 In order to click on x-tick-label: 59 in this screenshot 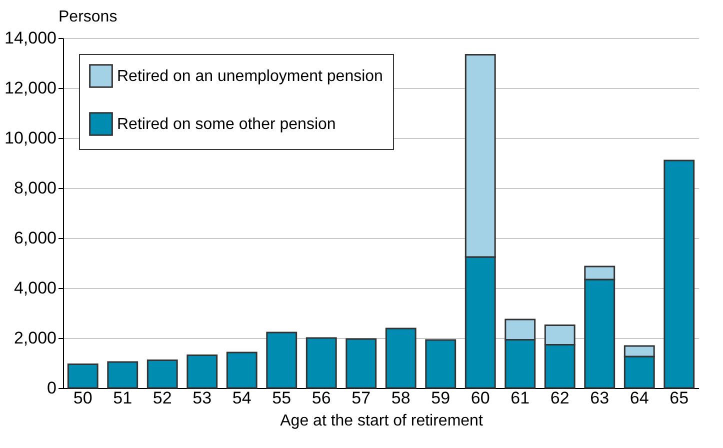, I will do `click(440, 398)`.